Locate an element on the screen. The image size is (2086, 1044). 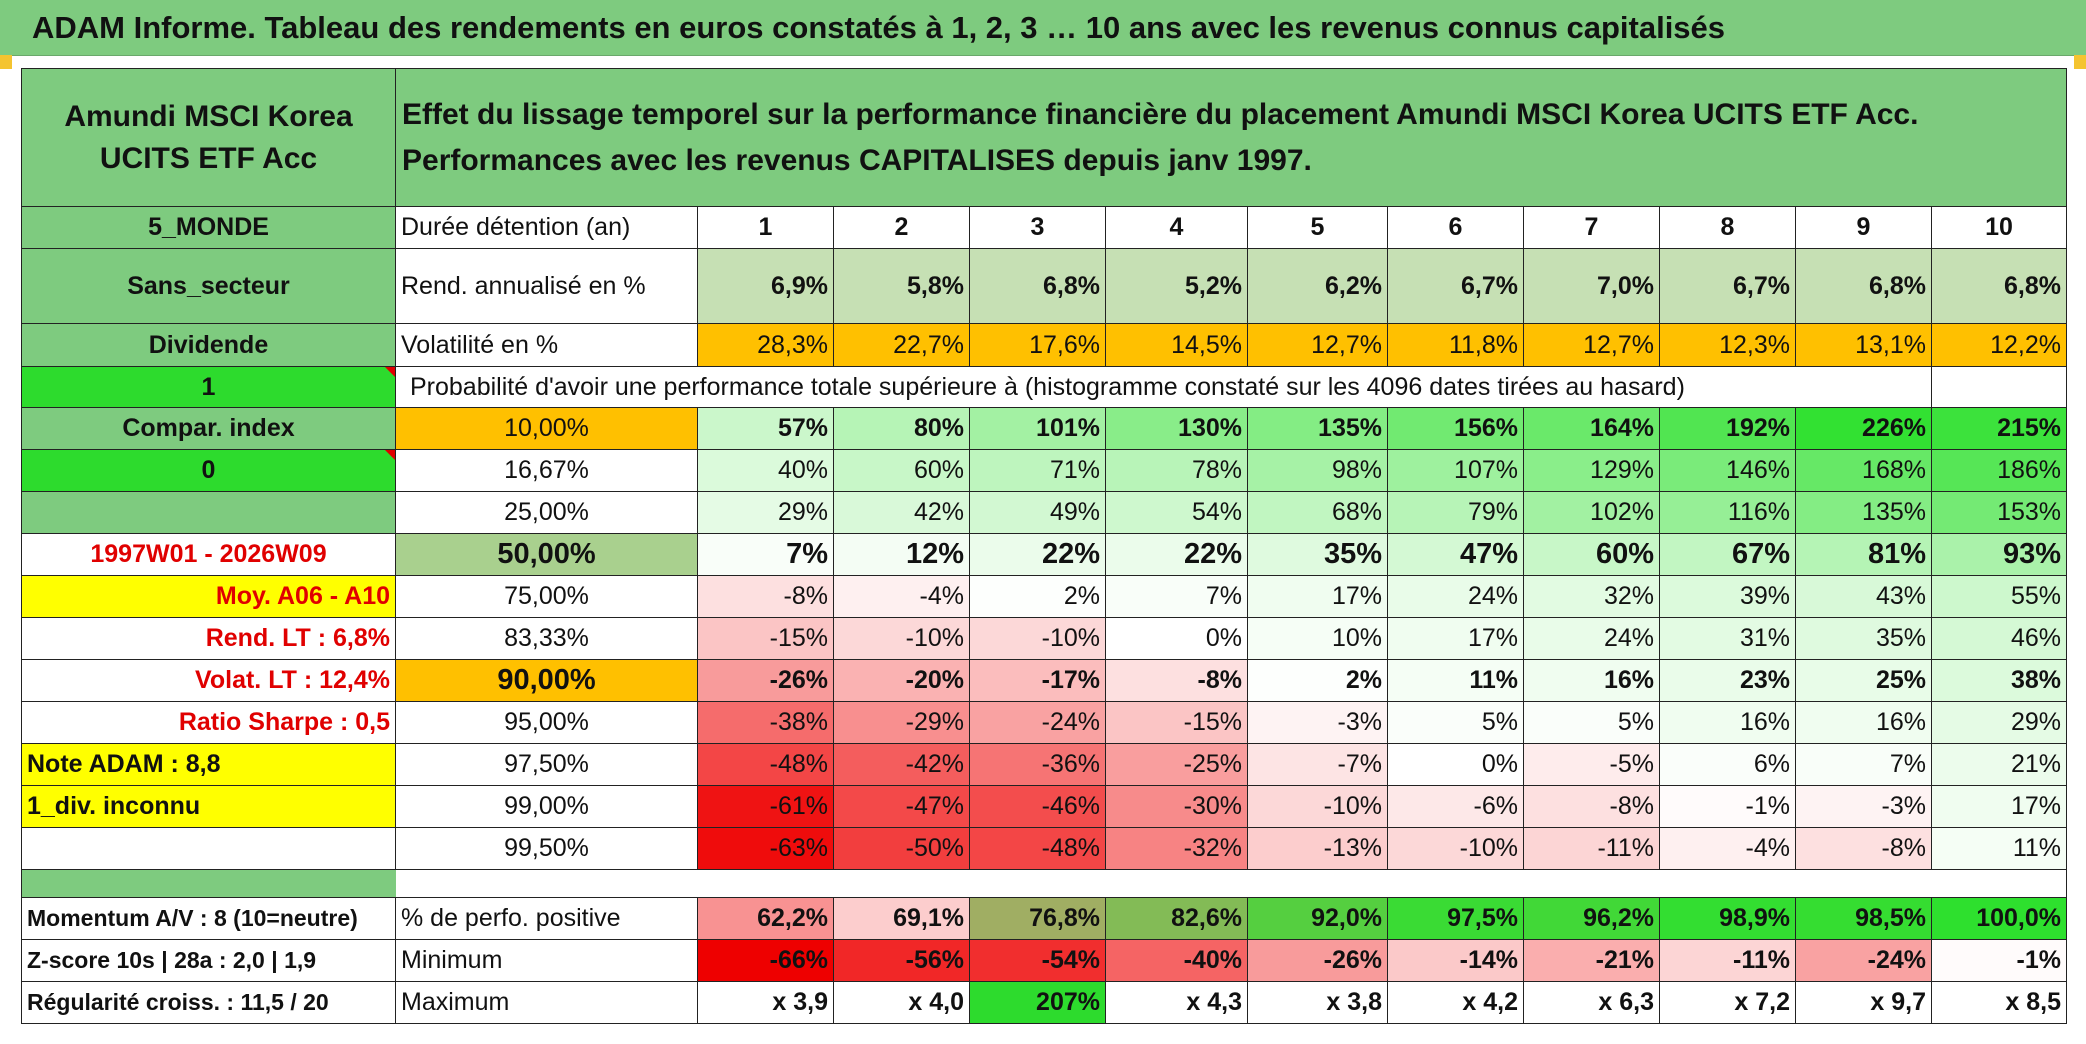
probability-value-cell: -63% is located at coordinates (765, 848).